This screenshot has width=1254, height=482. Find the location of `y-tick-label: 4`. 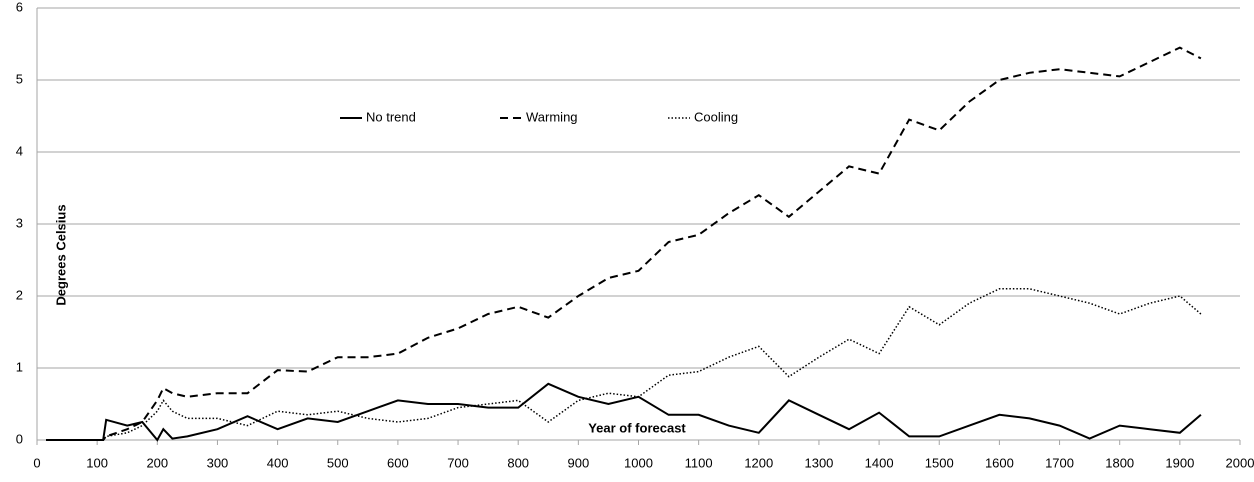

y-tick-label: 4 is located at coordinates (19, 150).